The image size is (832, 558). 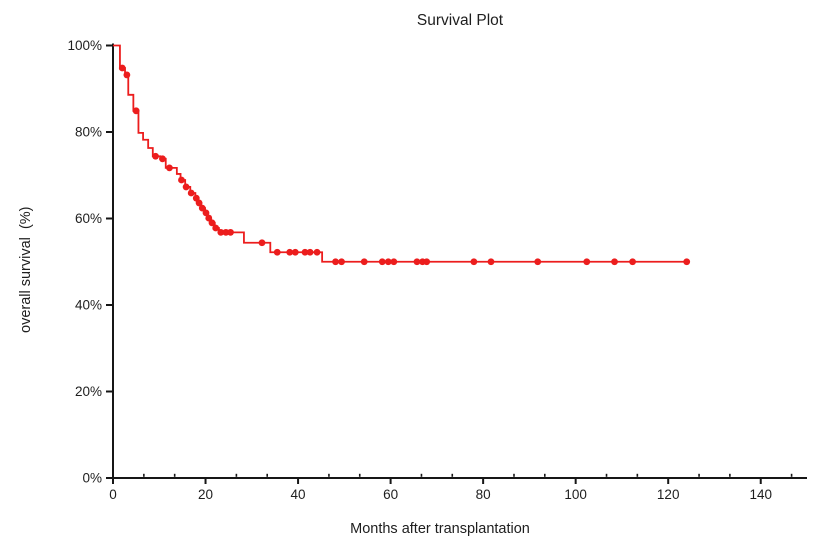 I want to click on x-tick-label: 20, so click(x=205, y=494).